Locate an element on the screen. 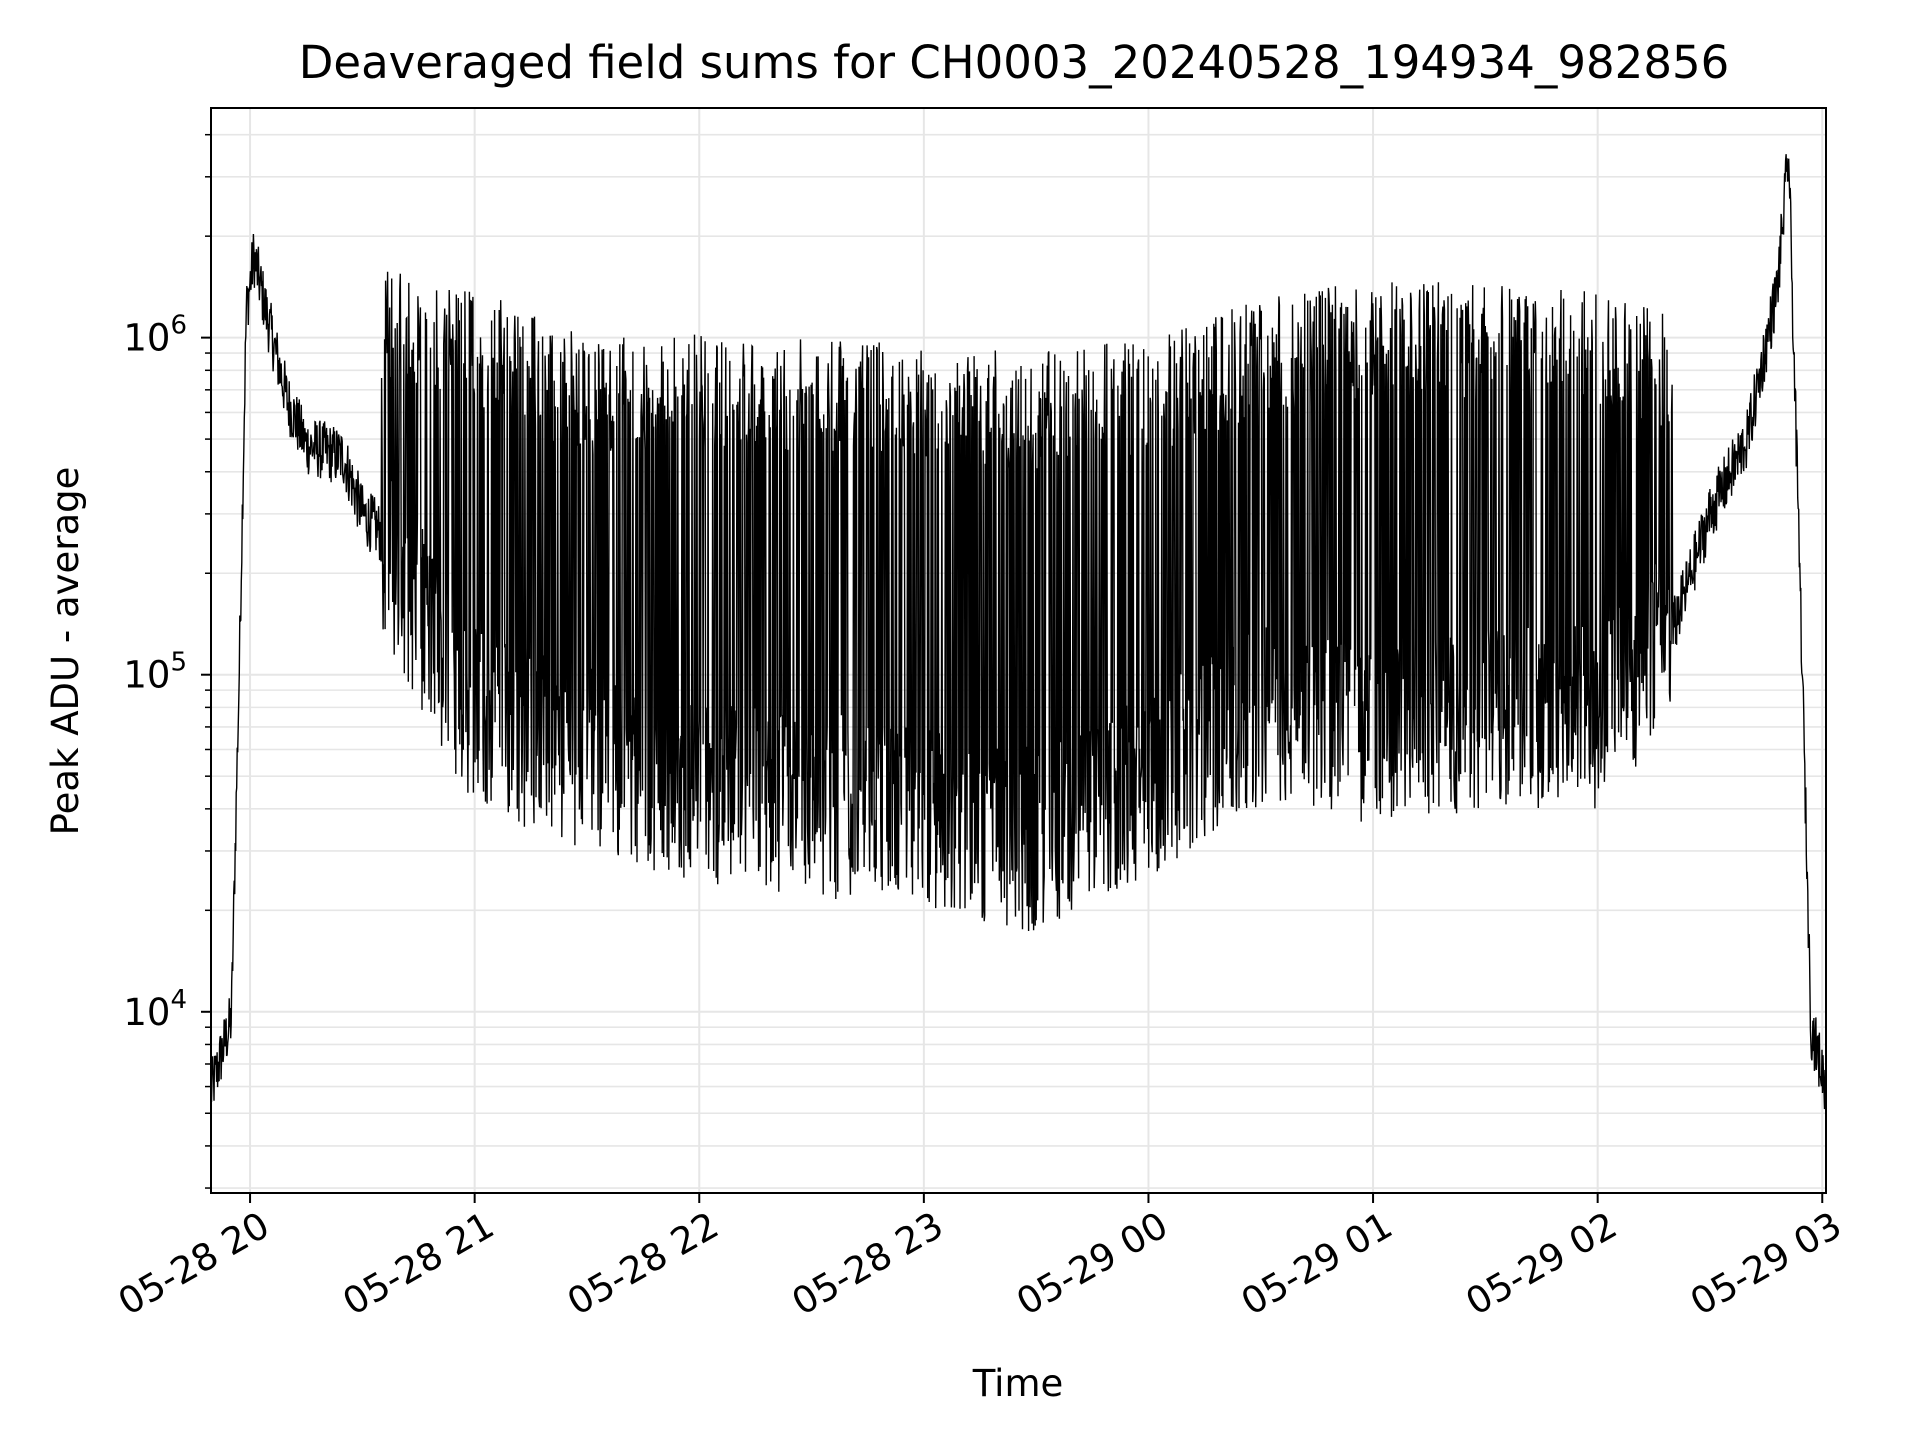  y-tick-label: 10⁶ is located at coordinates (155, 335).